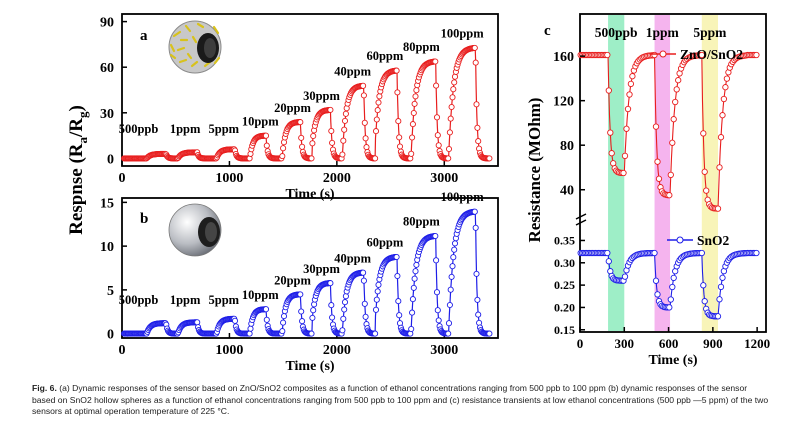  What do you see at coordinates (384, 56) in the screenshot?
I see `concentration-label: 60ppm` at bounding box center [384, 56].